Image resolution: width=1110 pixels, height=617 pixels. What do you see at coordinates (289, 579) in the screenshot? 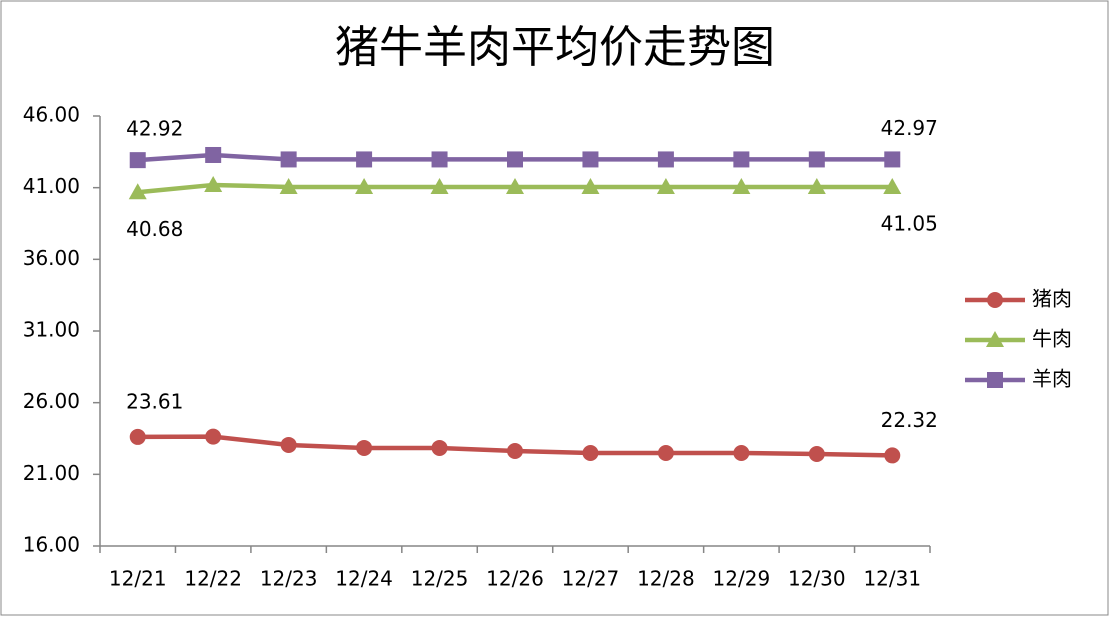
I see `x-tick-label: 12/23` at bounding box center [289, 579].